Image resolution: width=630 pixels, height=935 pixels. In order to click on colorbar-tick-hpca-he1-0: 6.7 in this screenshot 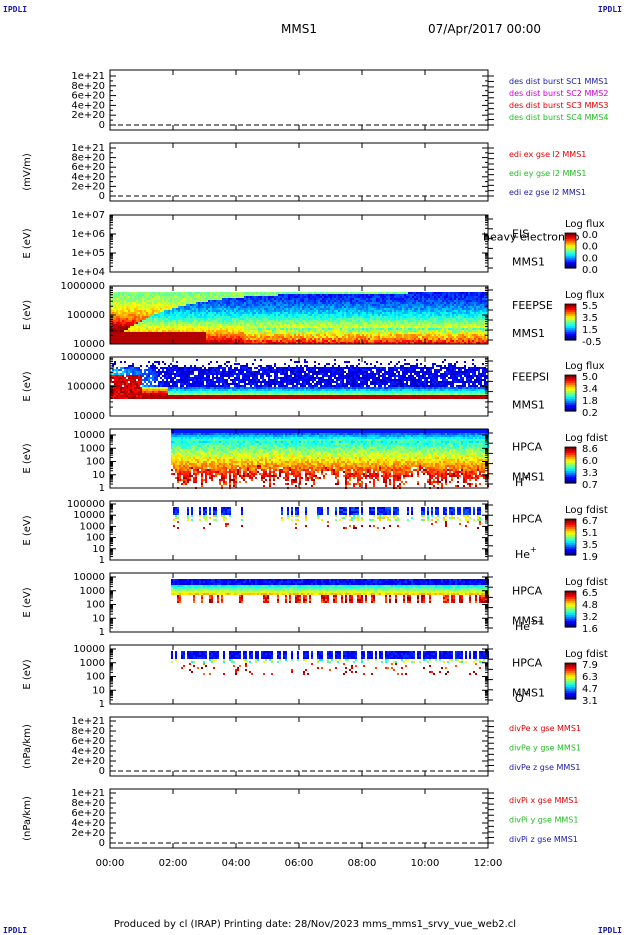, I will do `click(590, 521)`.